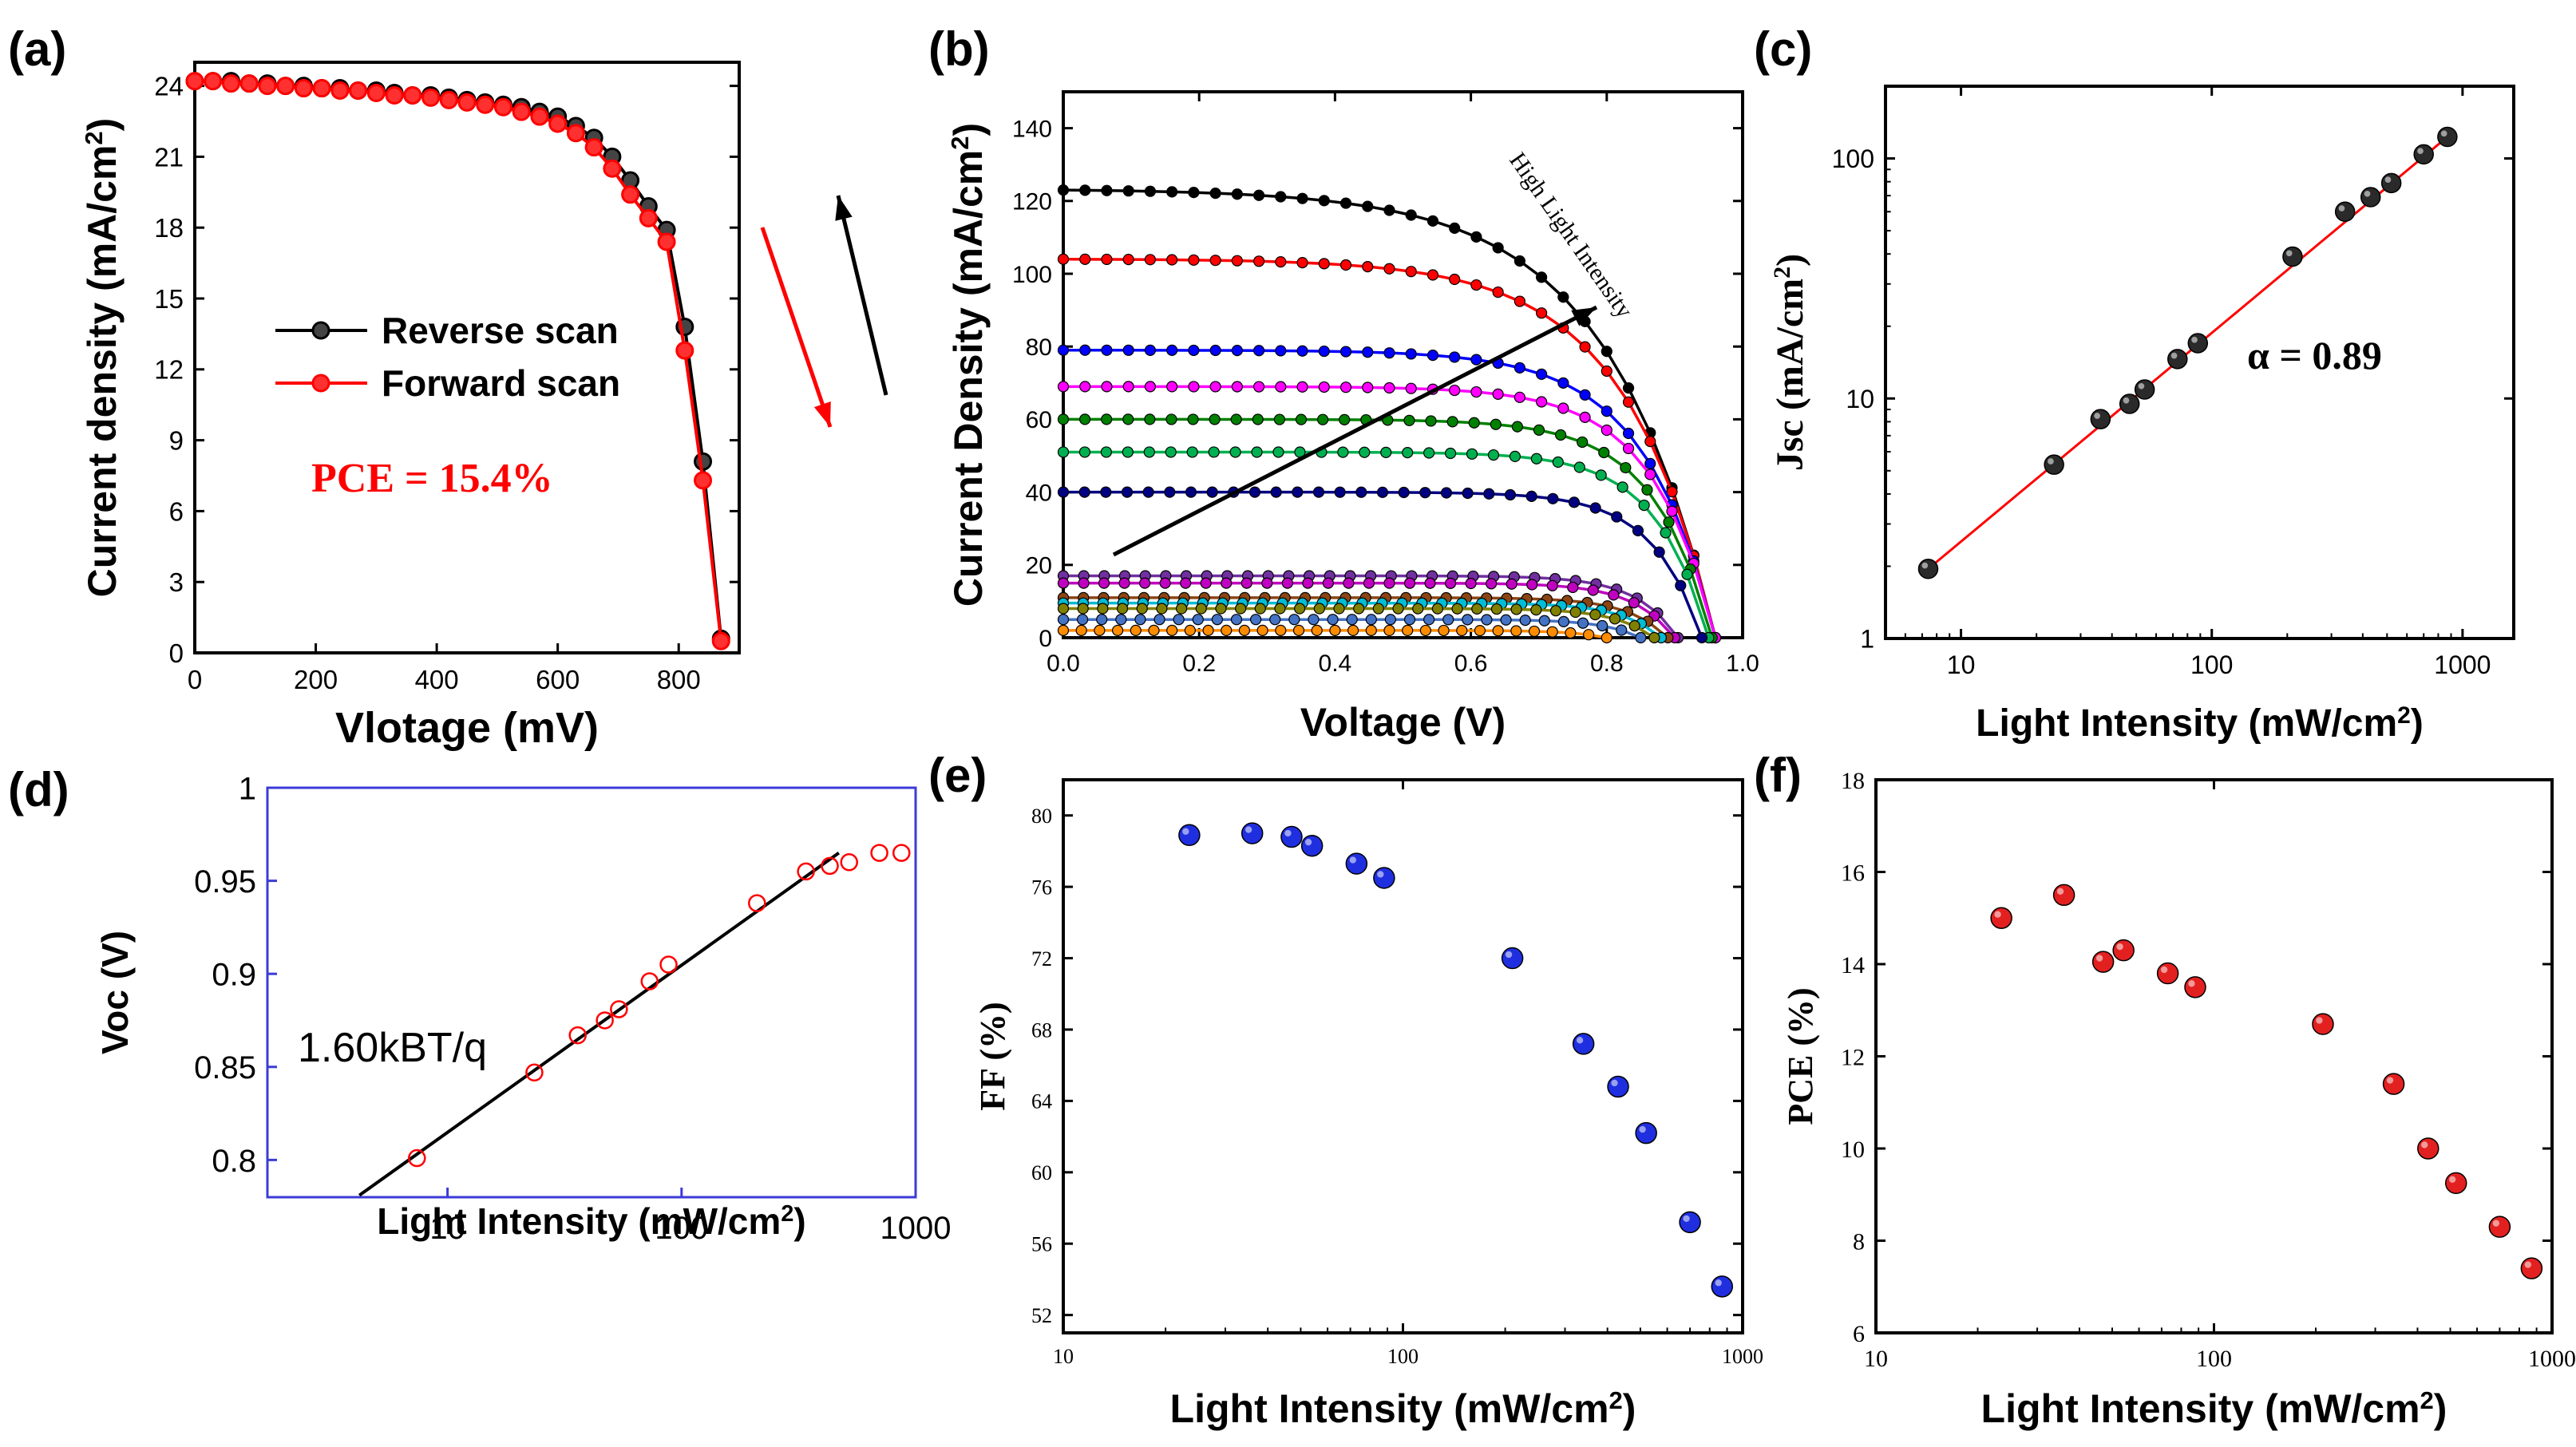  Describe the element at coordinates (1403, 1357) in the screenshot. I see `e-xtick-label: 100` at that location.